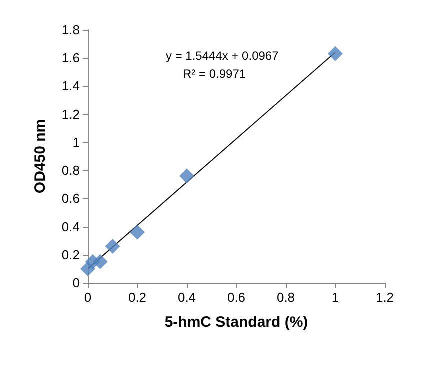  What do you see at coordinates (336, 297) in the screenshot?
I see `x-tick-label: 1` at bounding box center [336, 297].